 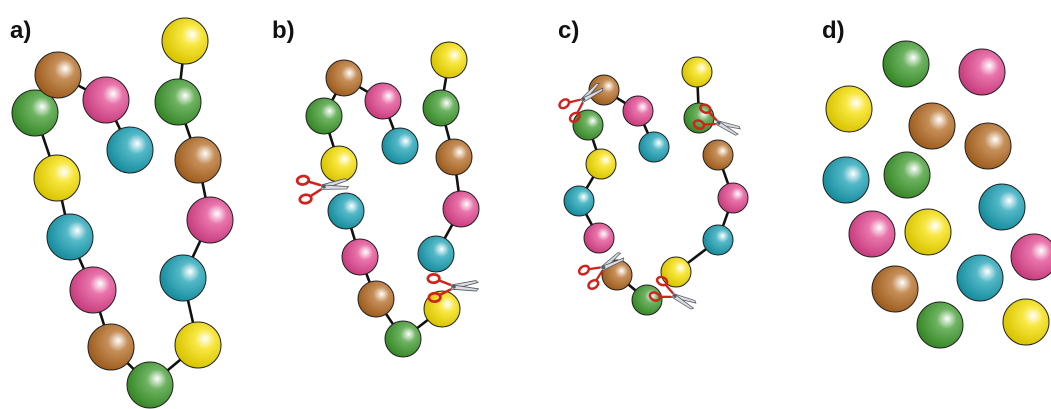 What do you see at coordinates (833, 30) in the screenshot?
I see `panel-label-d: d)` at bounding box center [833, 30].